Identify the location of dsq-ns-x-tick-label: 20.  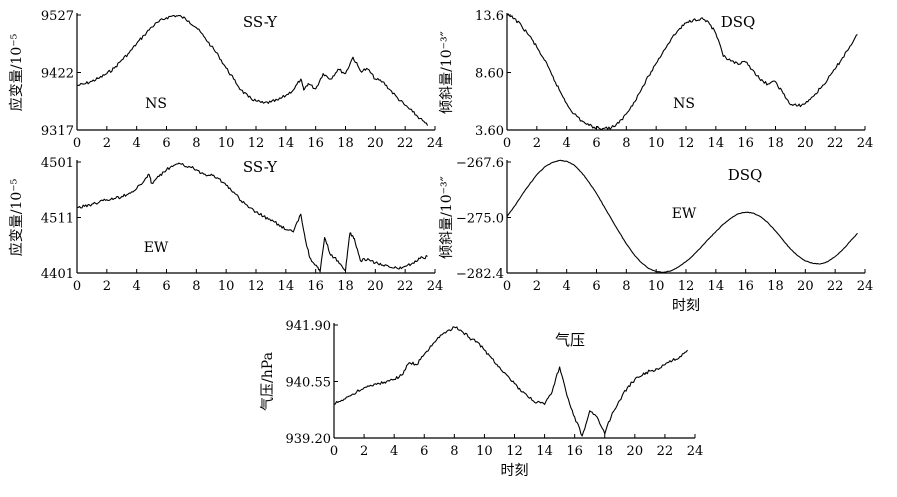
(805, 143).